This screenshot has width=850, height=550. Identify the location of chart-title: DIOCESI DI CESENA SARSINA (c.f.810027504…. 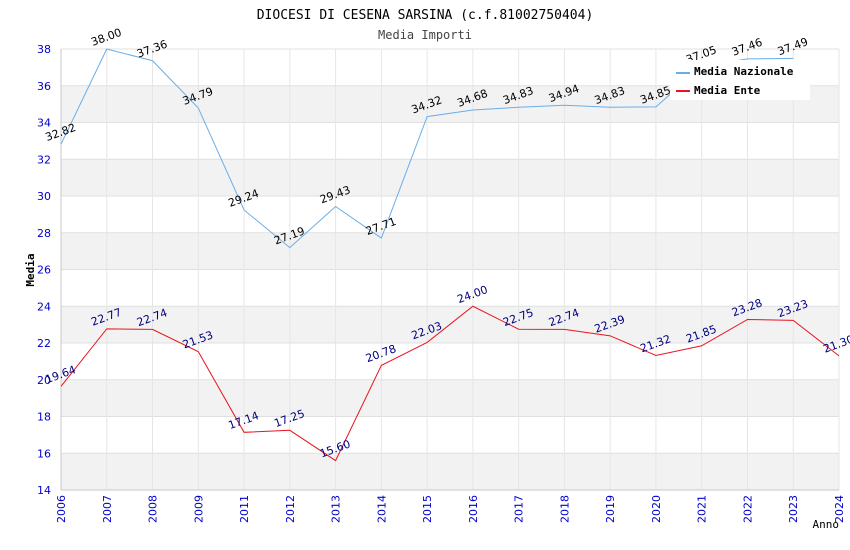
(425, 15).